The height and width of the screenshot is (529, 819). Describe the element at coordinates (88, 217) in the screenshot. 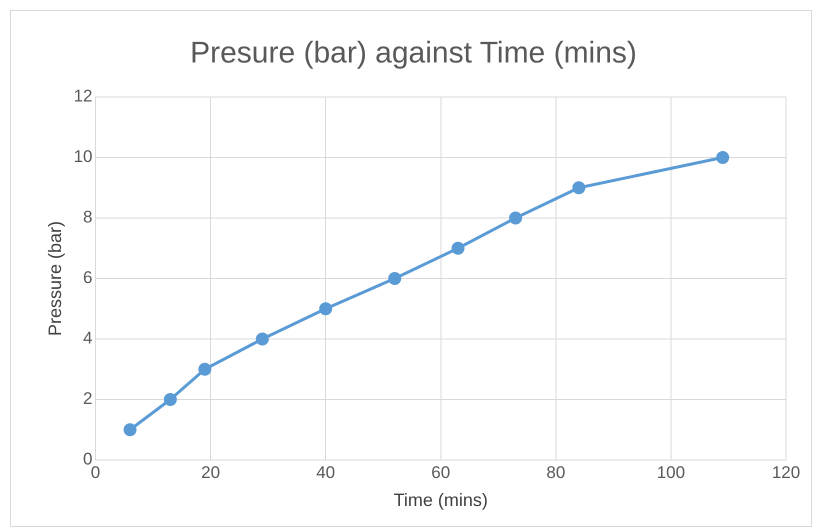

I see `y-tick-label: 8` at that location.